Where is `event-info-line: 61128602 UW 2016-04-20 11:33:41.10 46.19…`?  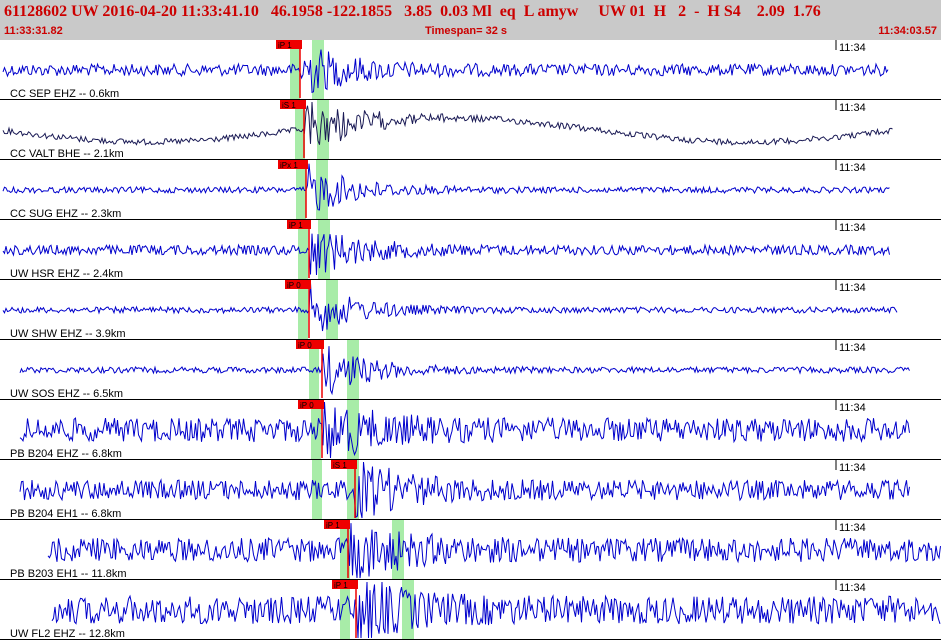 event-info-line: 61128602 UW 2016-04-20 11:33:41.10 46.19… is located at coordinates (412, 11).